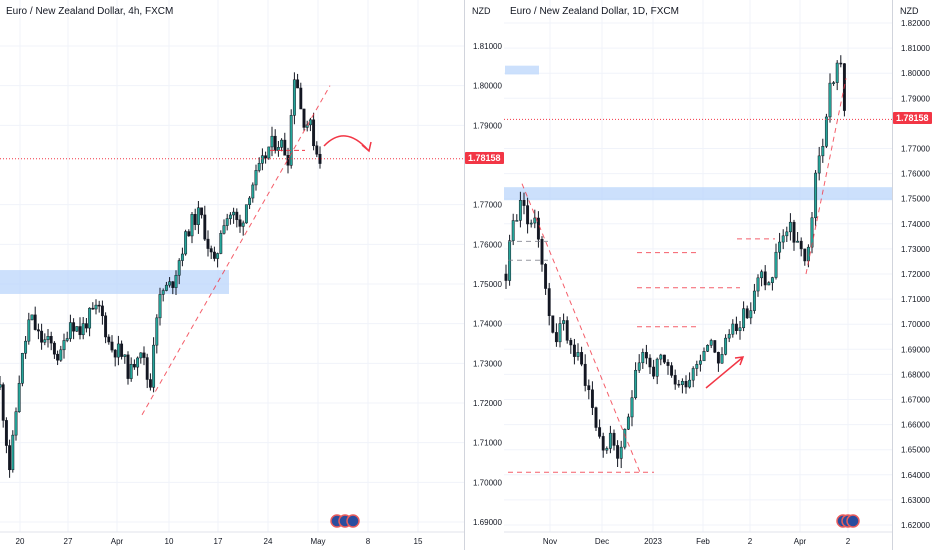 The image size is (932, 550). I want to click on y-tick-label: 1.69000, so click(915, 349).